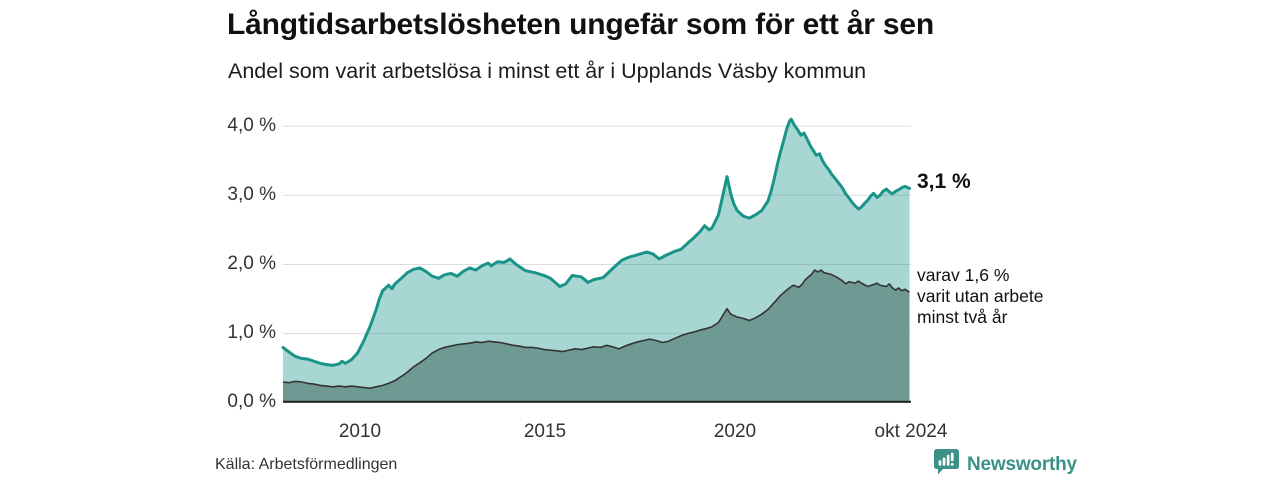  What do you see at coordinates (911, 431) in the screenshot?
I see `x-axis-tick-okt-2024: okt 2024` at bounding box center [911, 431].